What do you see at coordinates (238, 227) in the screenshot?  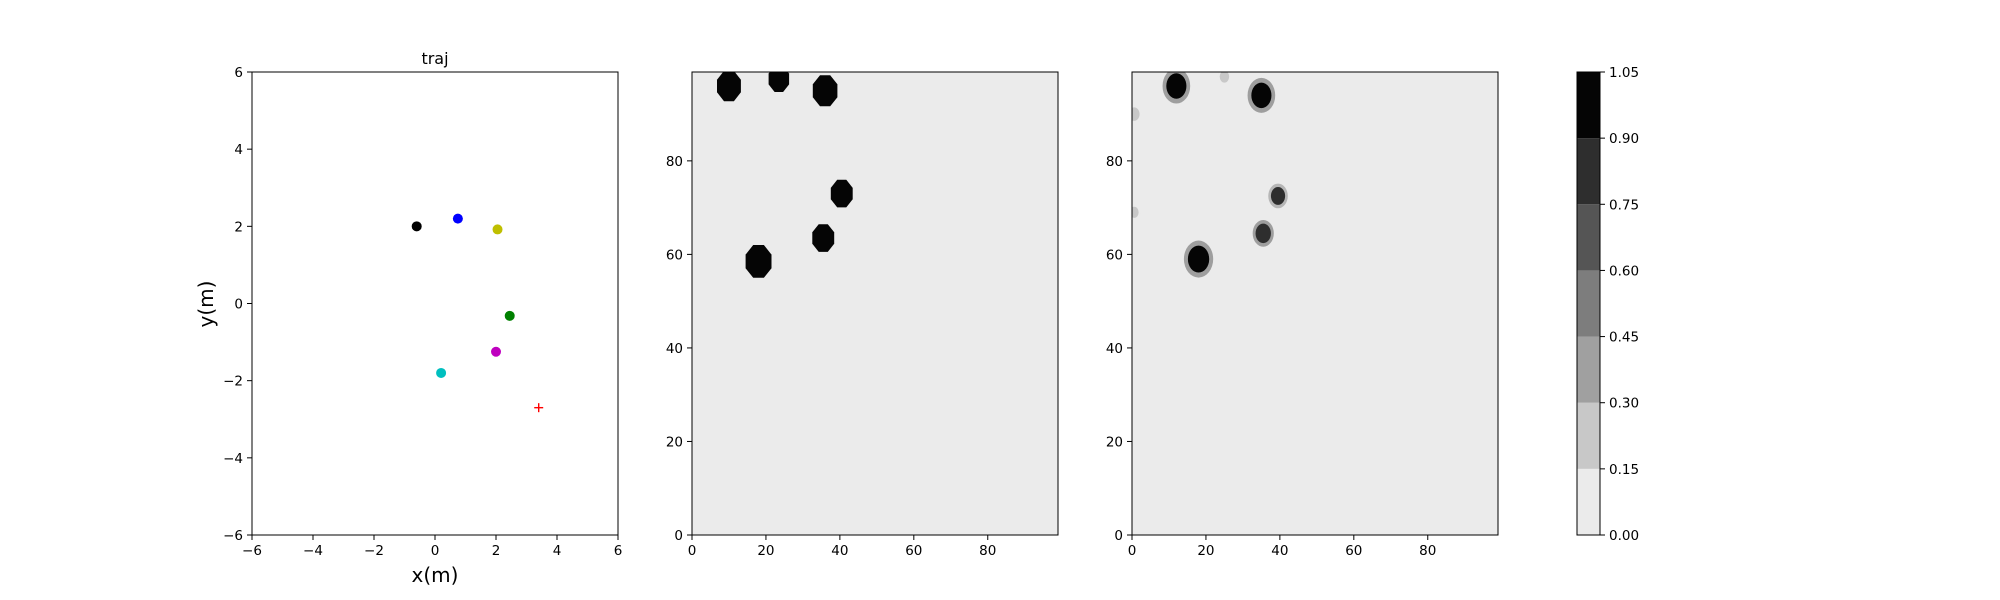 I see `y-tick-label: 2` at bounding box center [238, 227].